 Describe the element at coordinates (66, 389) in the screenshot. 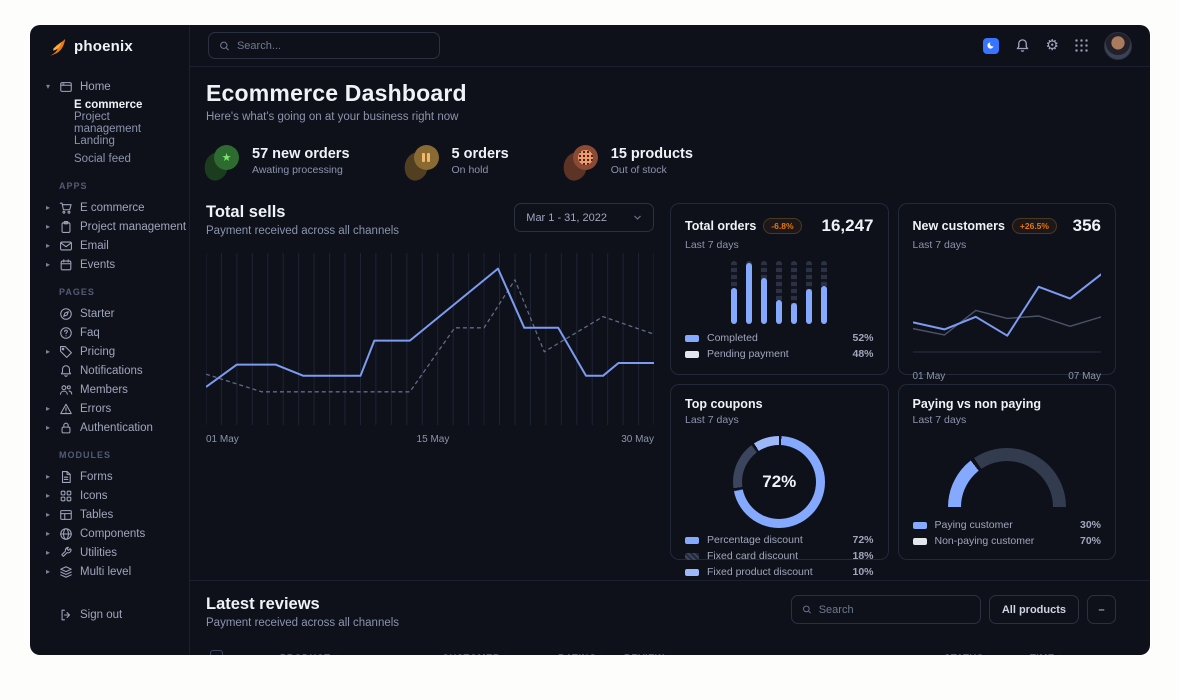

I see `users-icon` at that location.